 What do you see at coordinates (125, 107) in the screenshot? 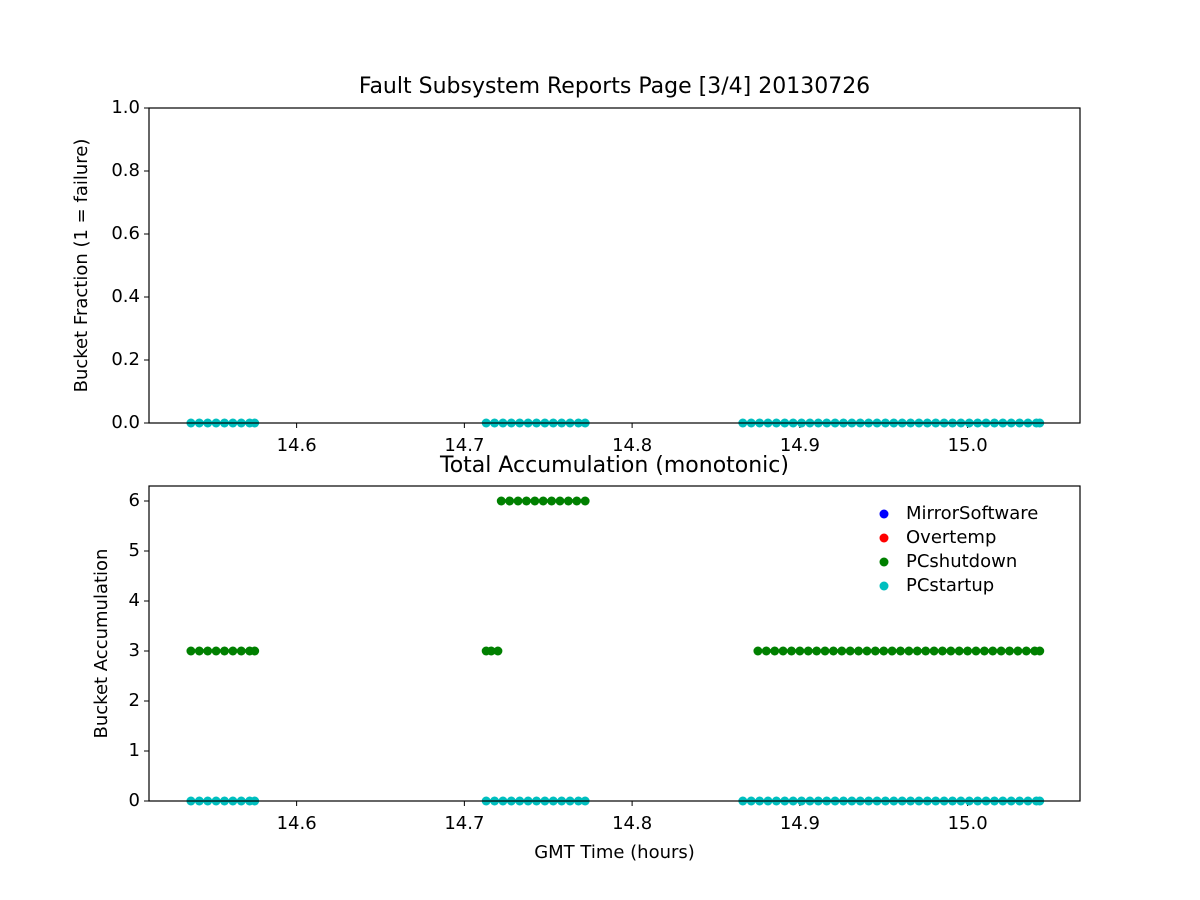
I see `y-tick-label: 1.0` at bounding box center [125, 107].